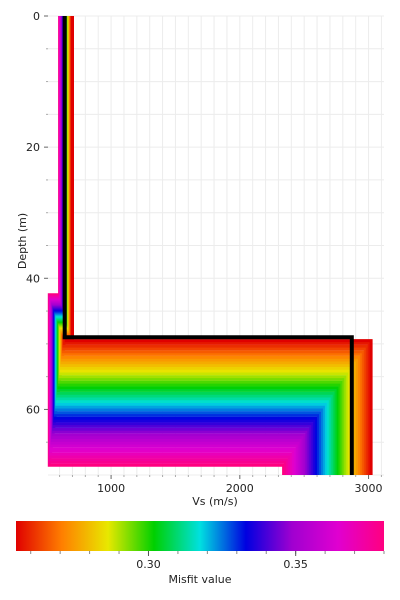  Describe the element at coordinates (295, 564) in the screenshot. I see `colorbar-tick-label: 0.35` at that location.